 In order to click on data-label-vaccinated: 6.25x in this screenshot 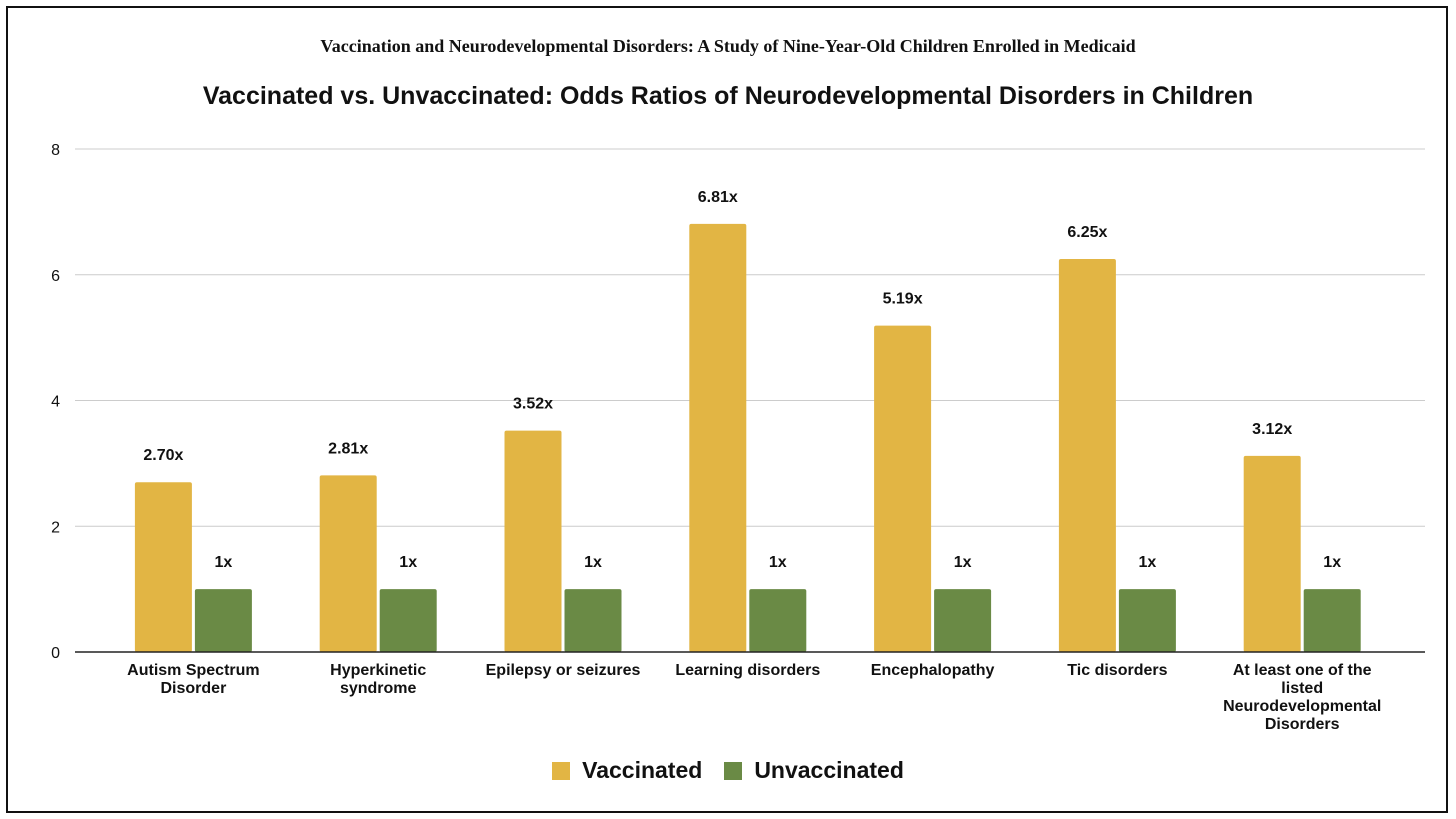, I will do `click(1087, 232)`.